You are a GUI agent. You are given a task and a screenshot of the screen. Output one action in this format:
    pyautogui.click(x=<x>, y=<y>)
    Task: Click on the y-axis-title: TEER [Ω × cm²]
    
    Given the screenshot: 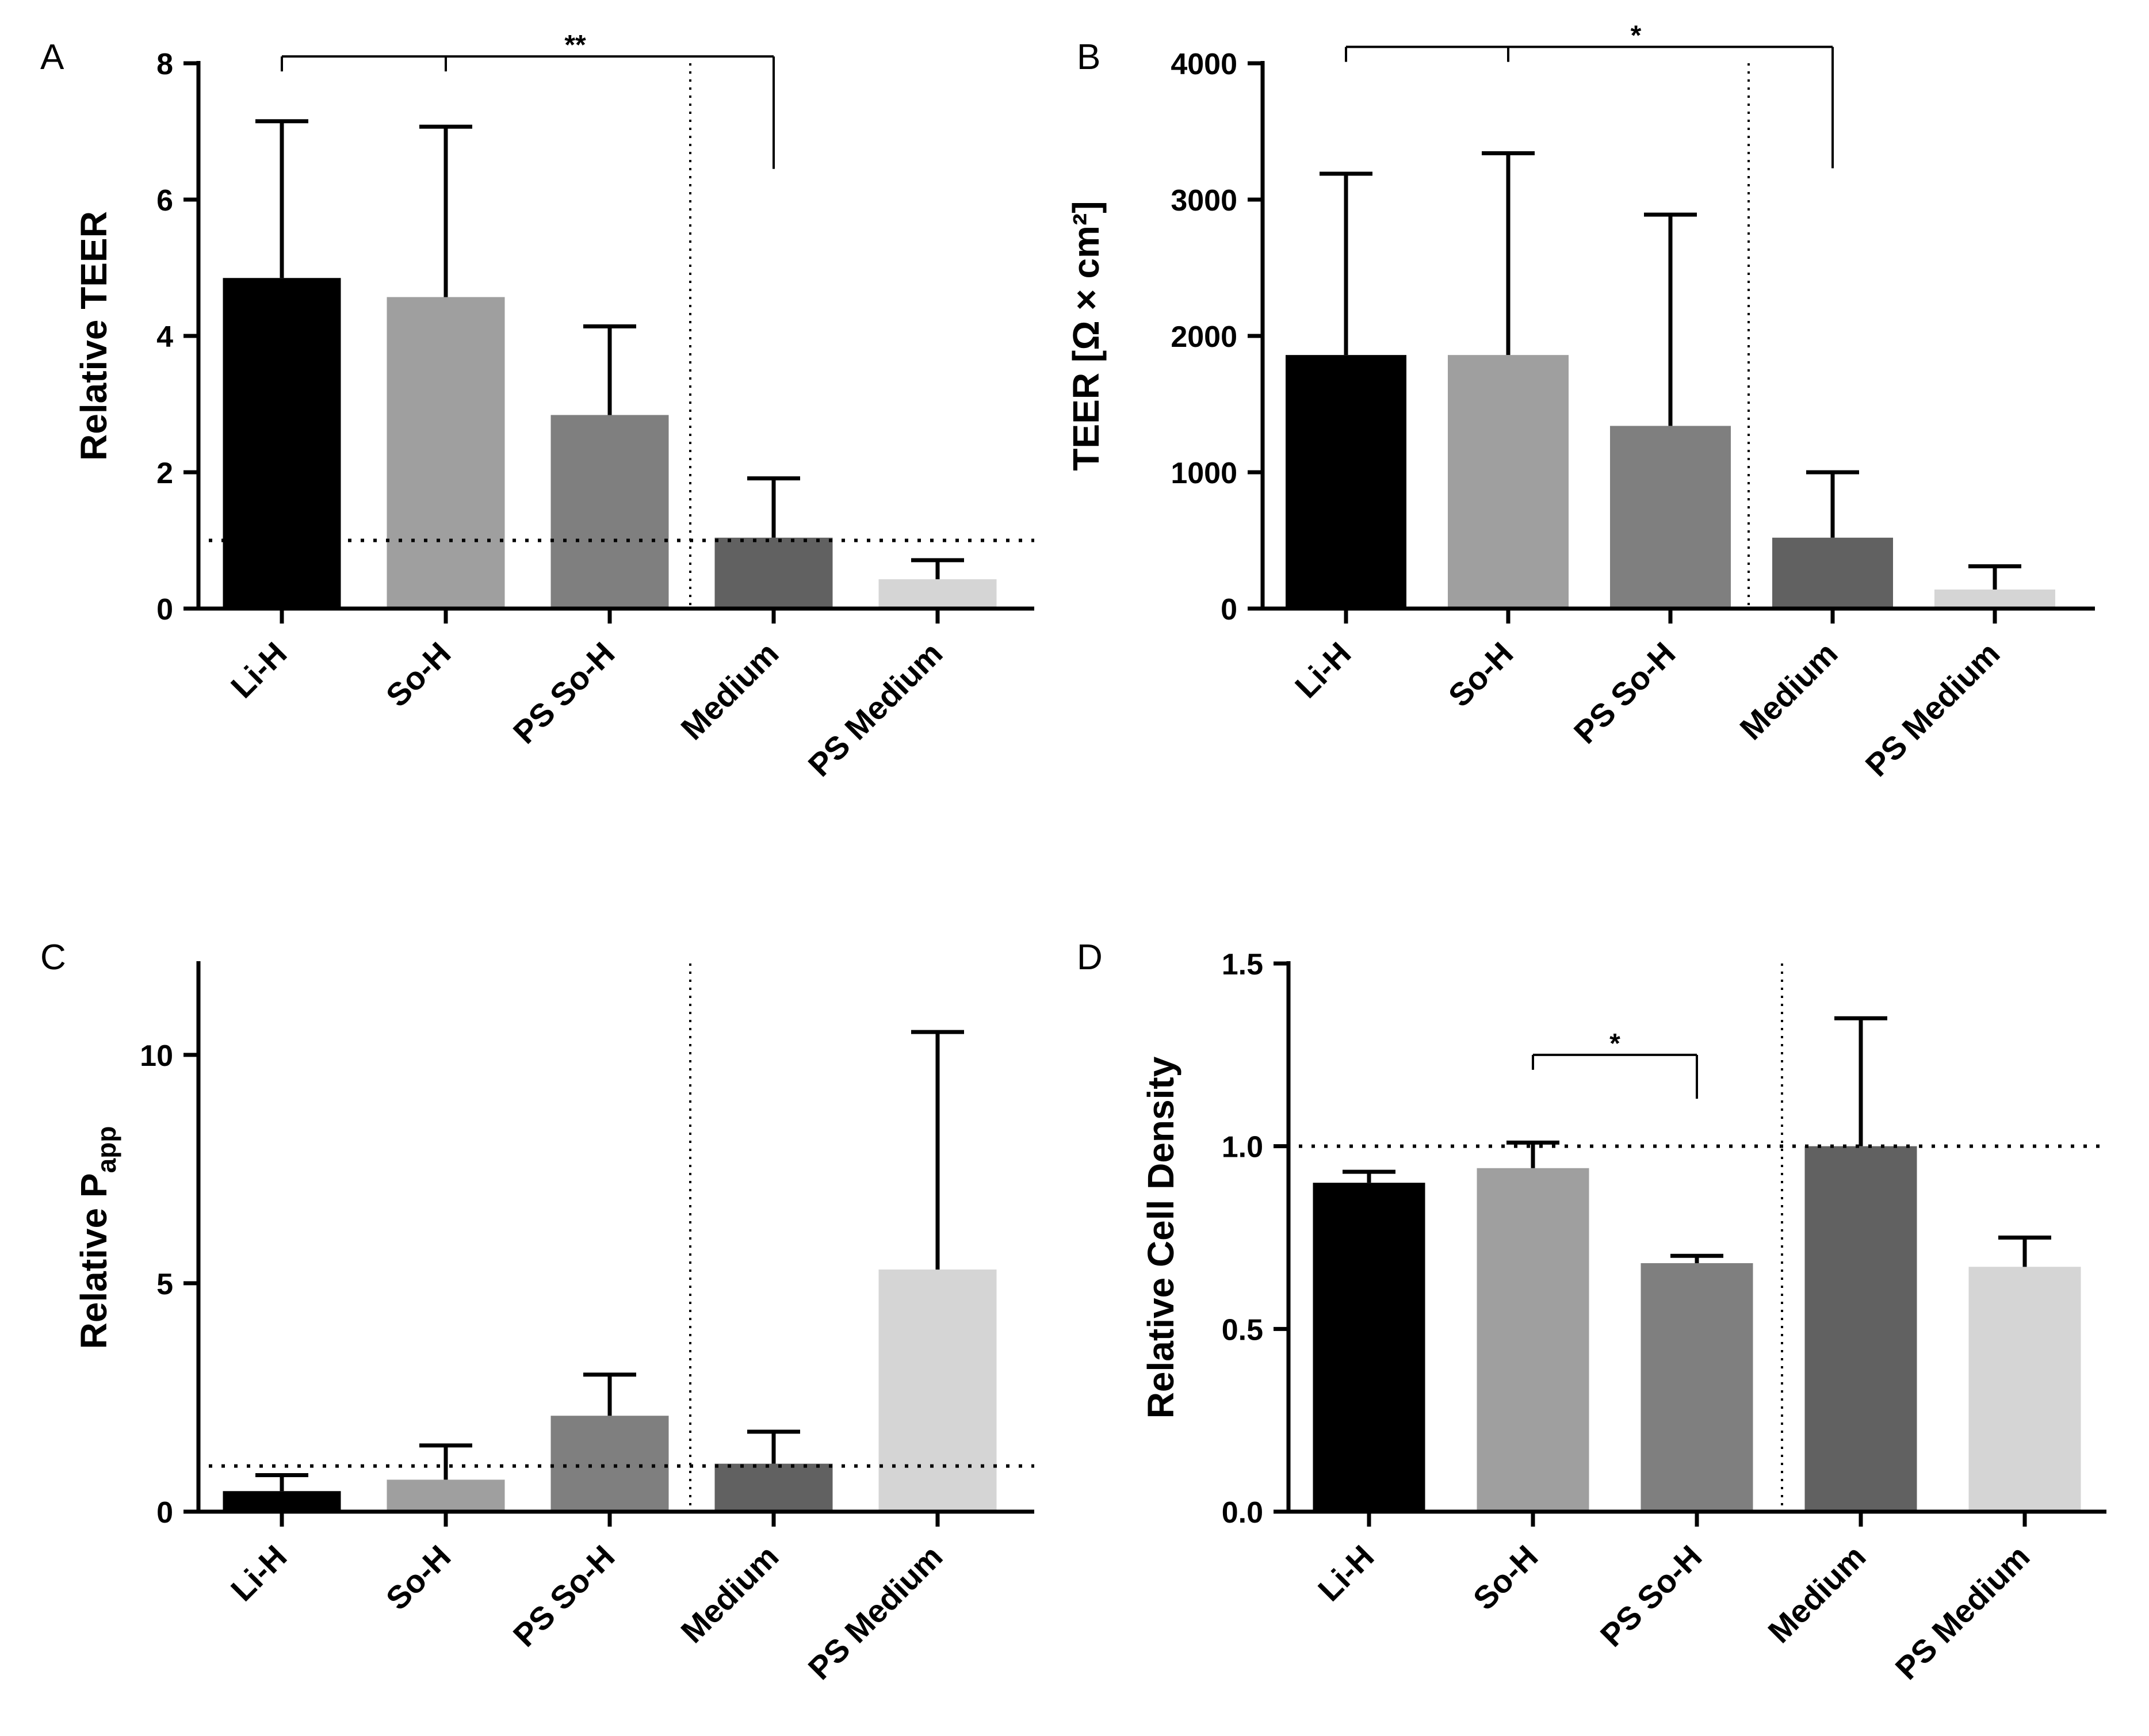 What is the action you would take?
    pyautogui.click(x=1086, y=336)
    